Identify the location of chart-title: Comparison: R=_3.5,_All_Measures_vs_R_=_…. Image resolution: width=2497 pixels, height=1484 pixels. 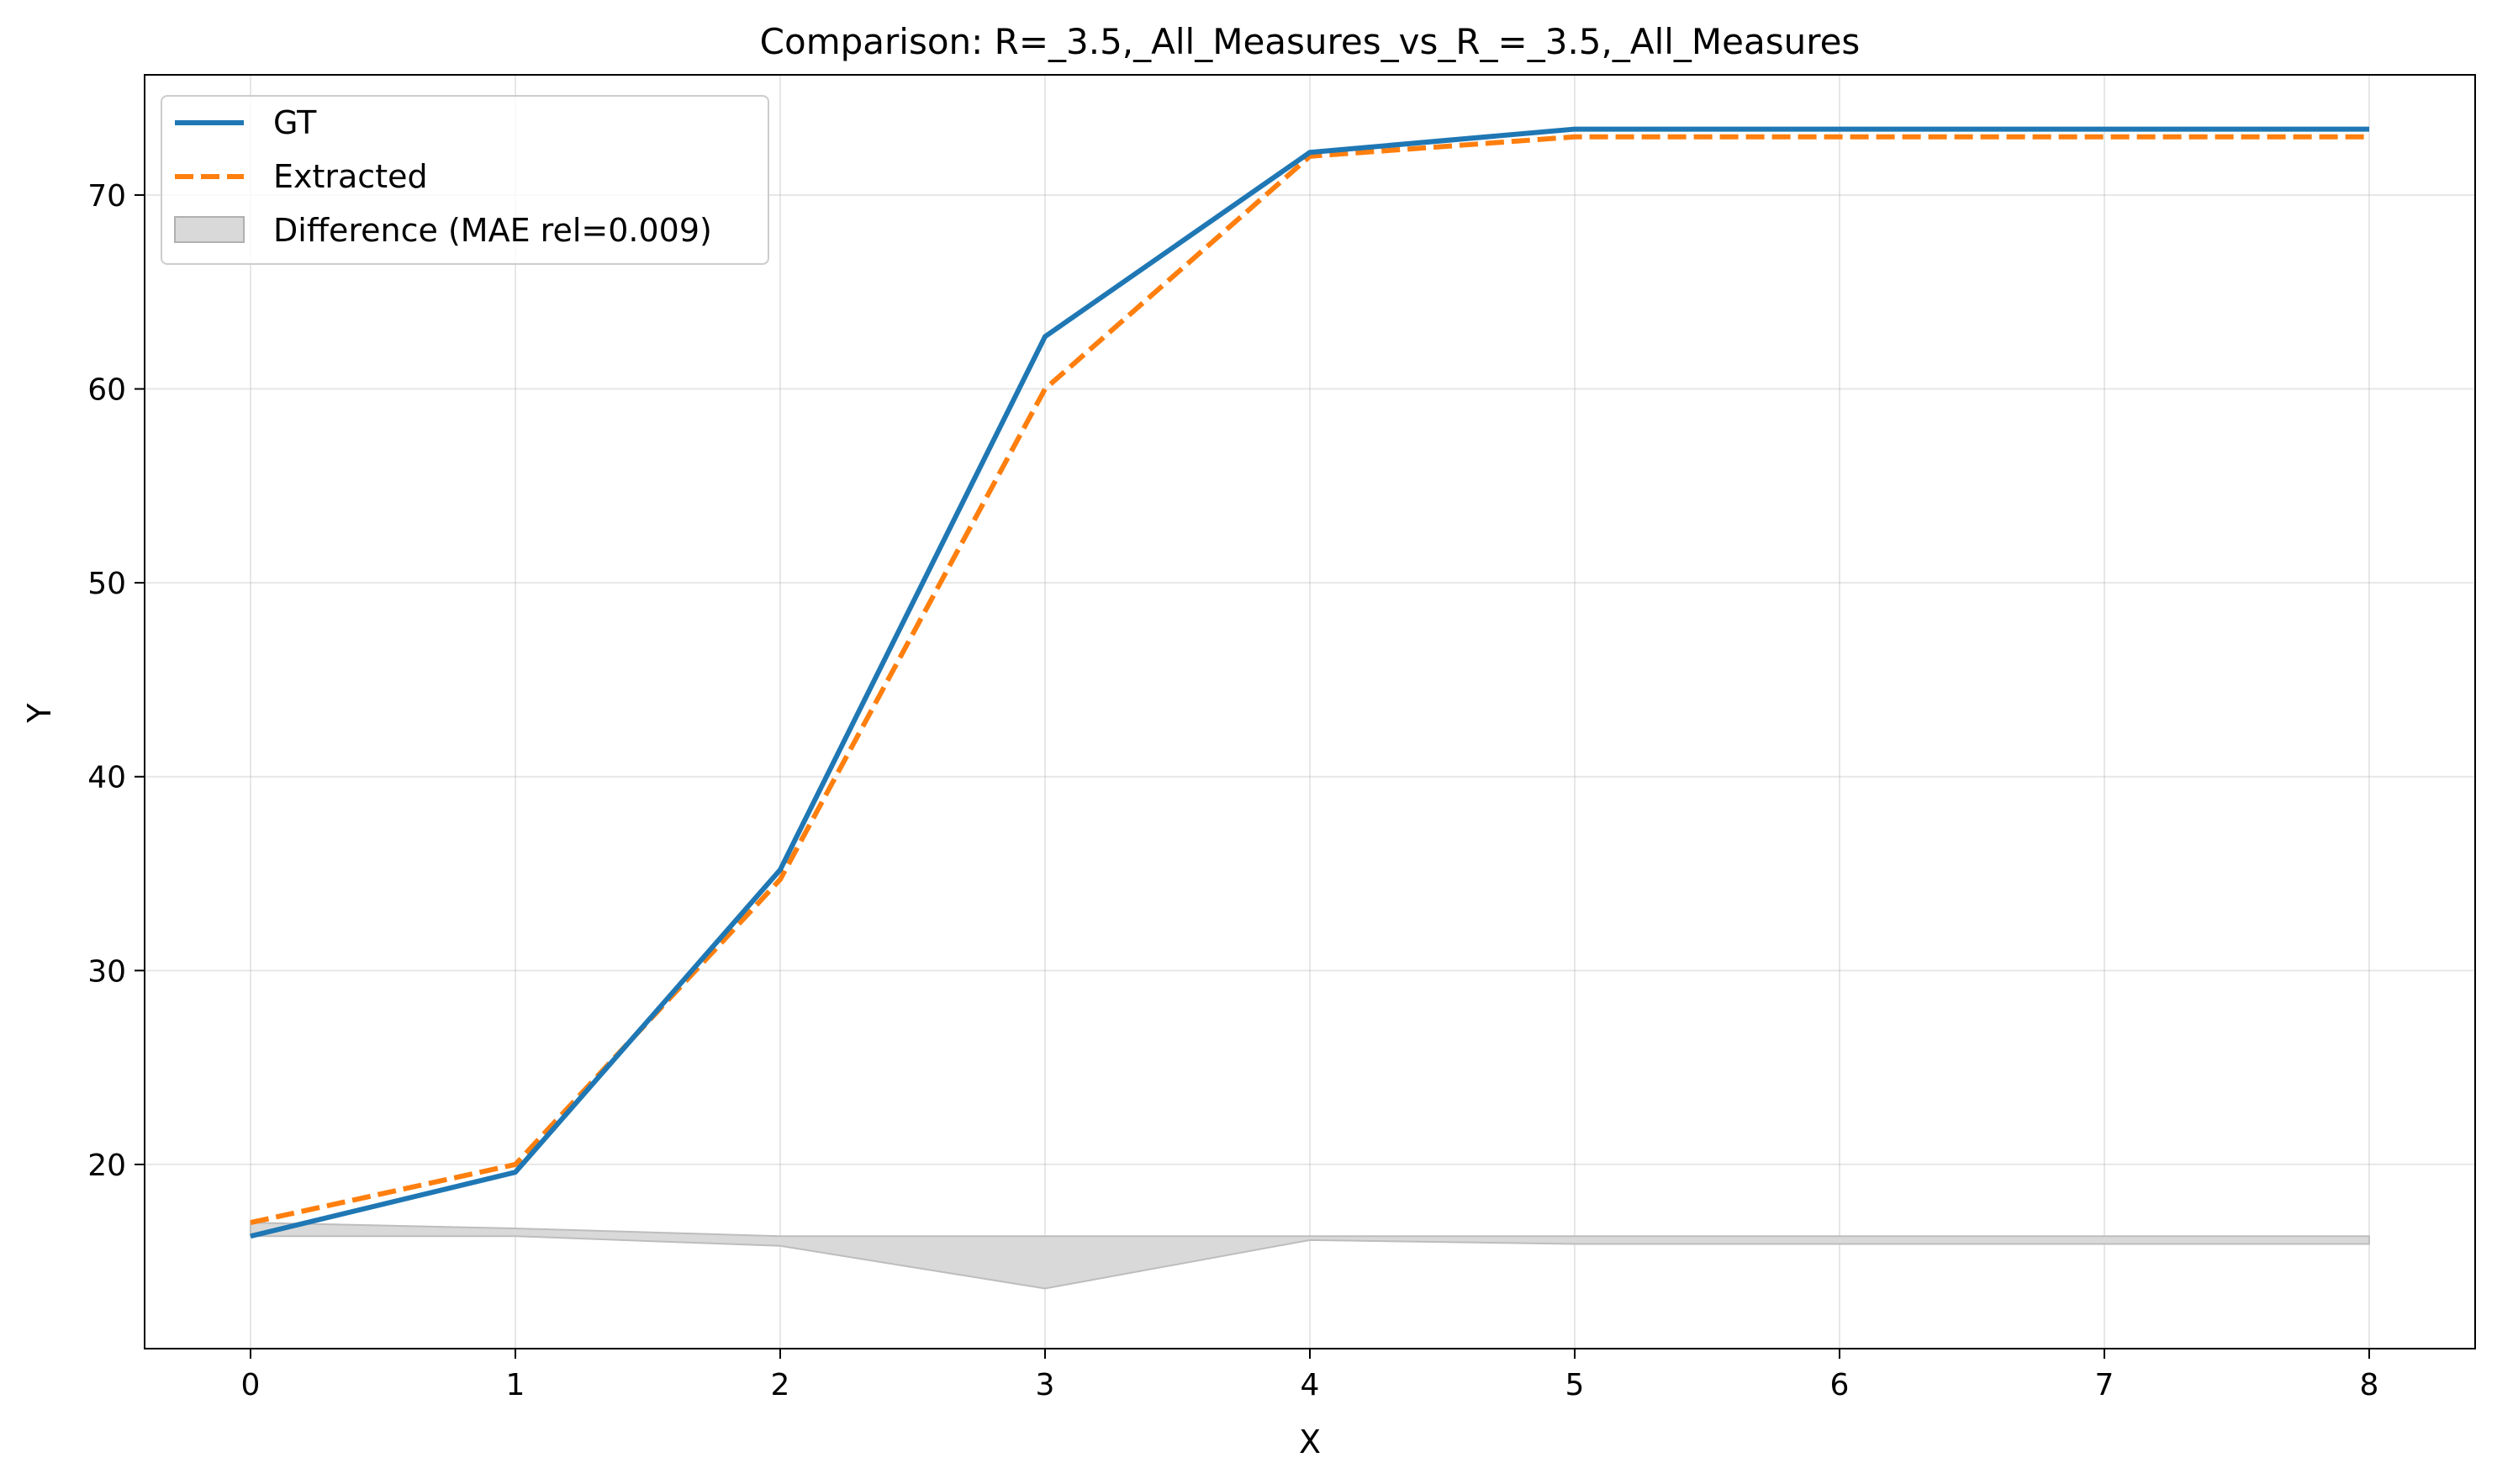
(1310, 41).